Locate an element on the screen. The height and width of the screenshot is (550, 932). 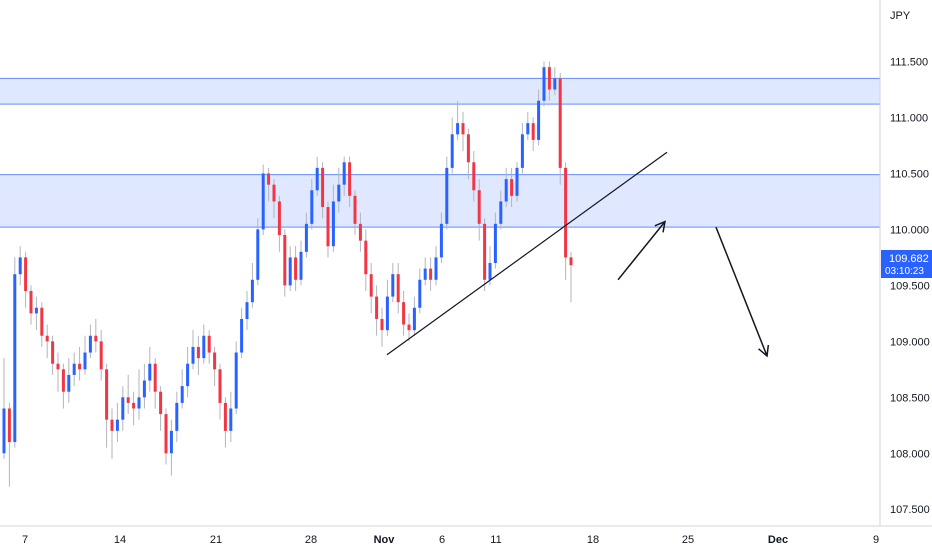
price-tick-label: 108.500 is located at coordinates (910, 398).